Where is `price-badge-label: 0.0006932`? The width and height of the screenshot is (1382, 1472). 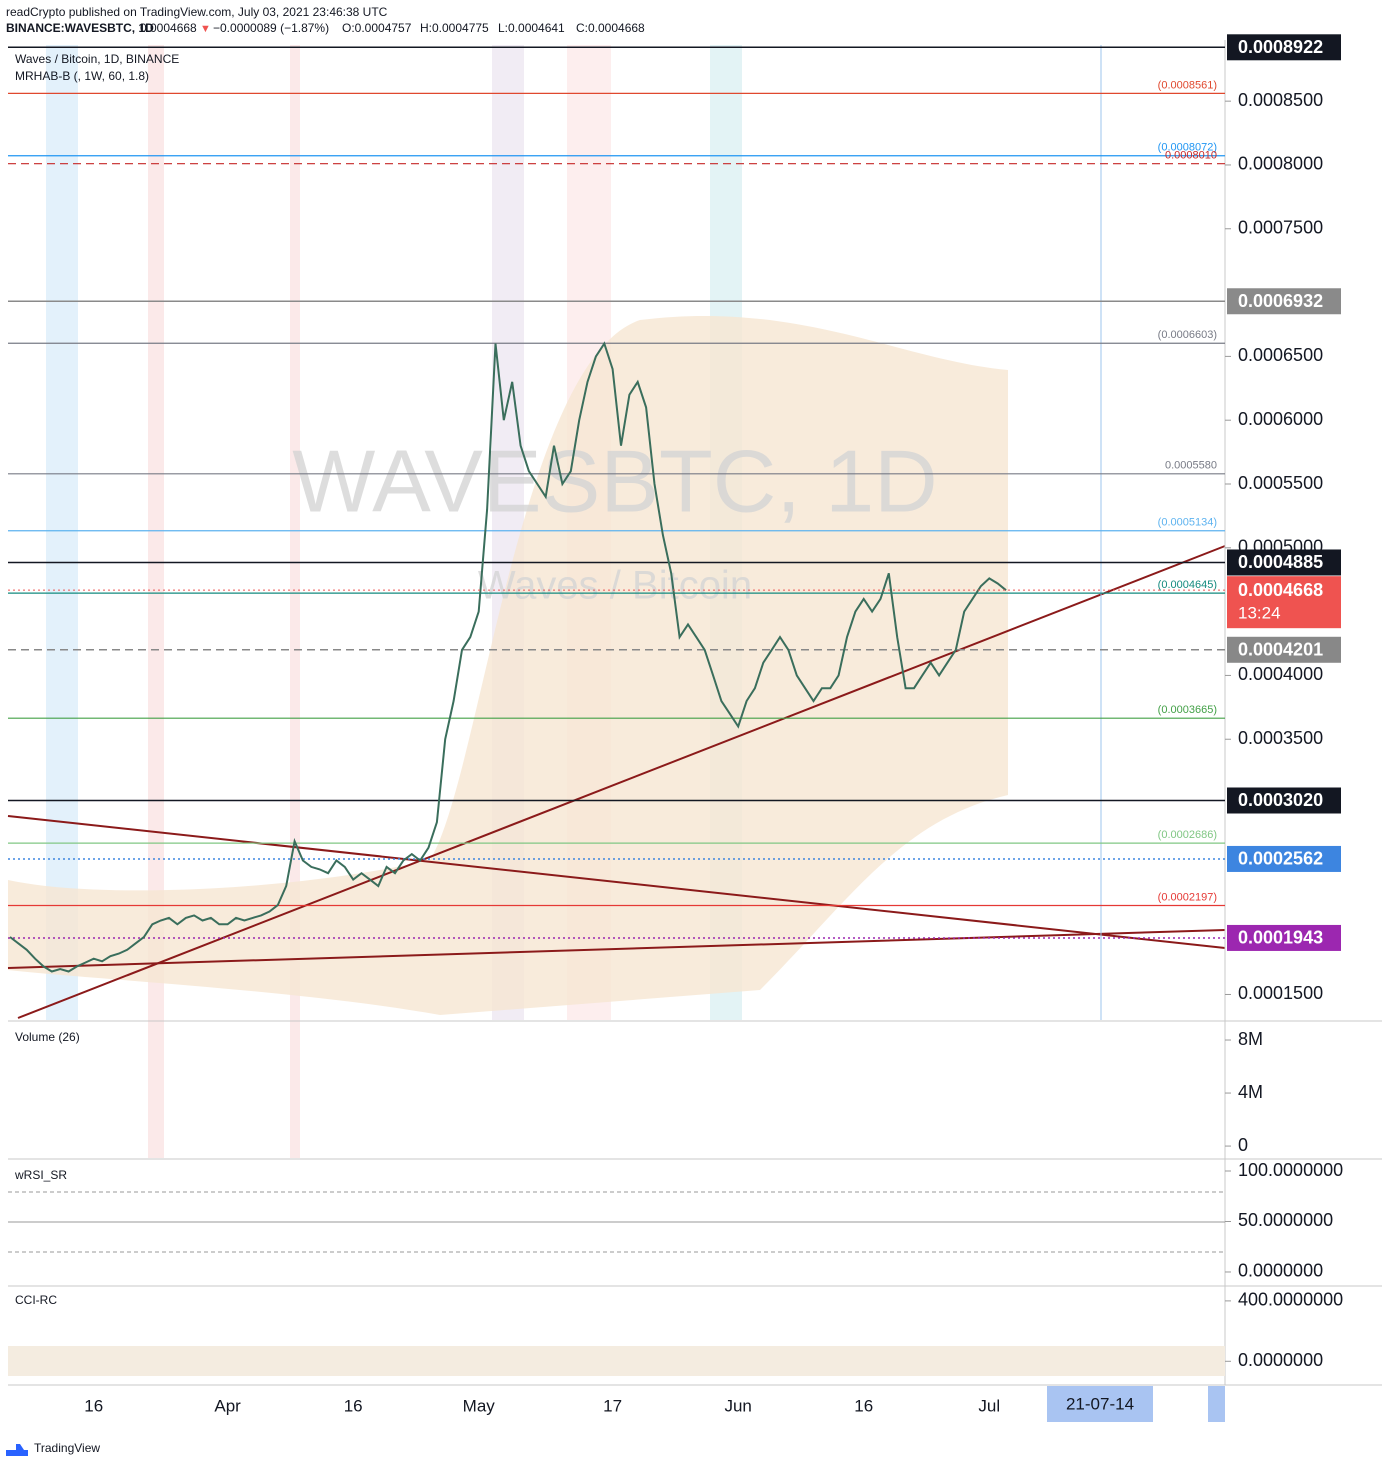 price-badge-label: 0.0006932 is located at coordinates (1280, 301).